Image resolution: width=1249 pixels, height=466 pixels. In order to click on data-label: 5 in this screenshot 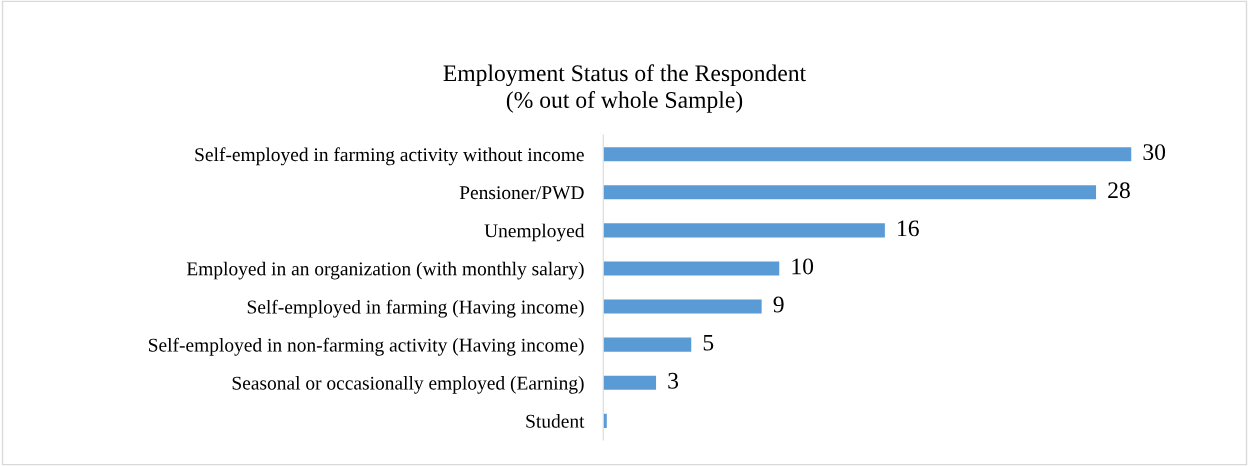, I will do `click(708, 342)`.